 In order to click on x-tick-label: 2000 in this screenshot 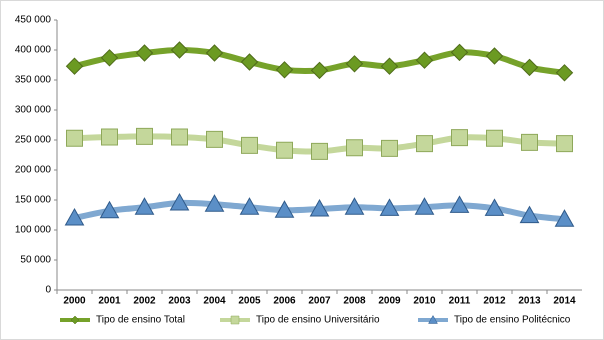, I will do `click(74, 301)`.